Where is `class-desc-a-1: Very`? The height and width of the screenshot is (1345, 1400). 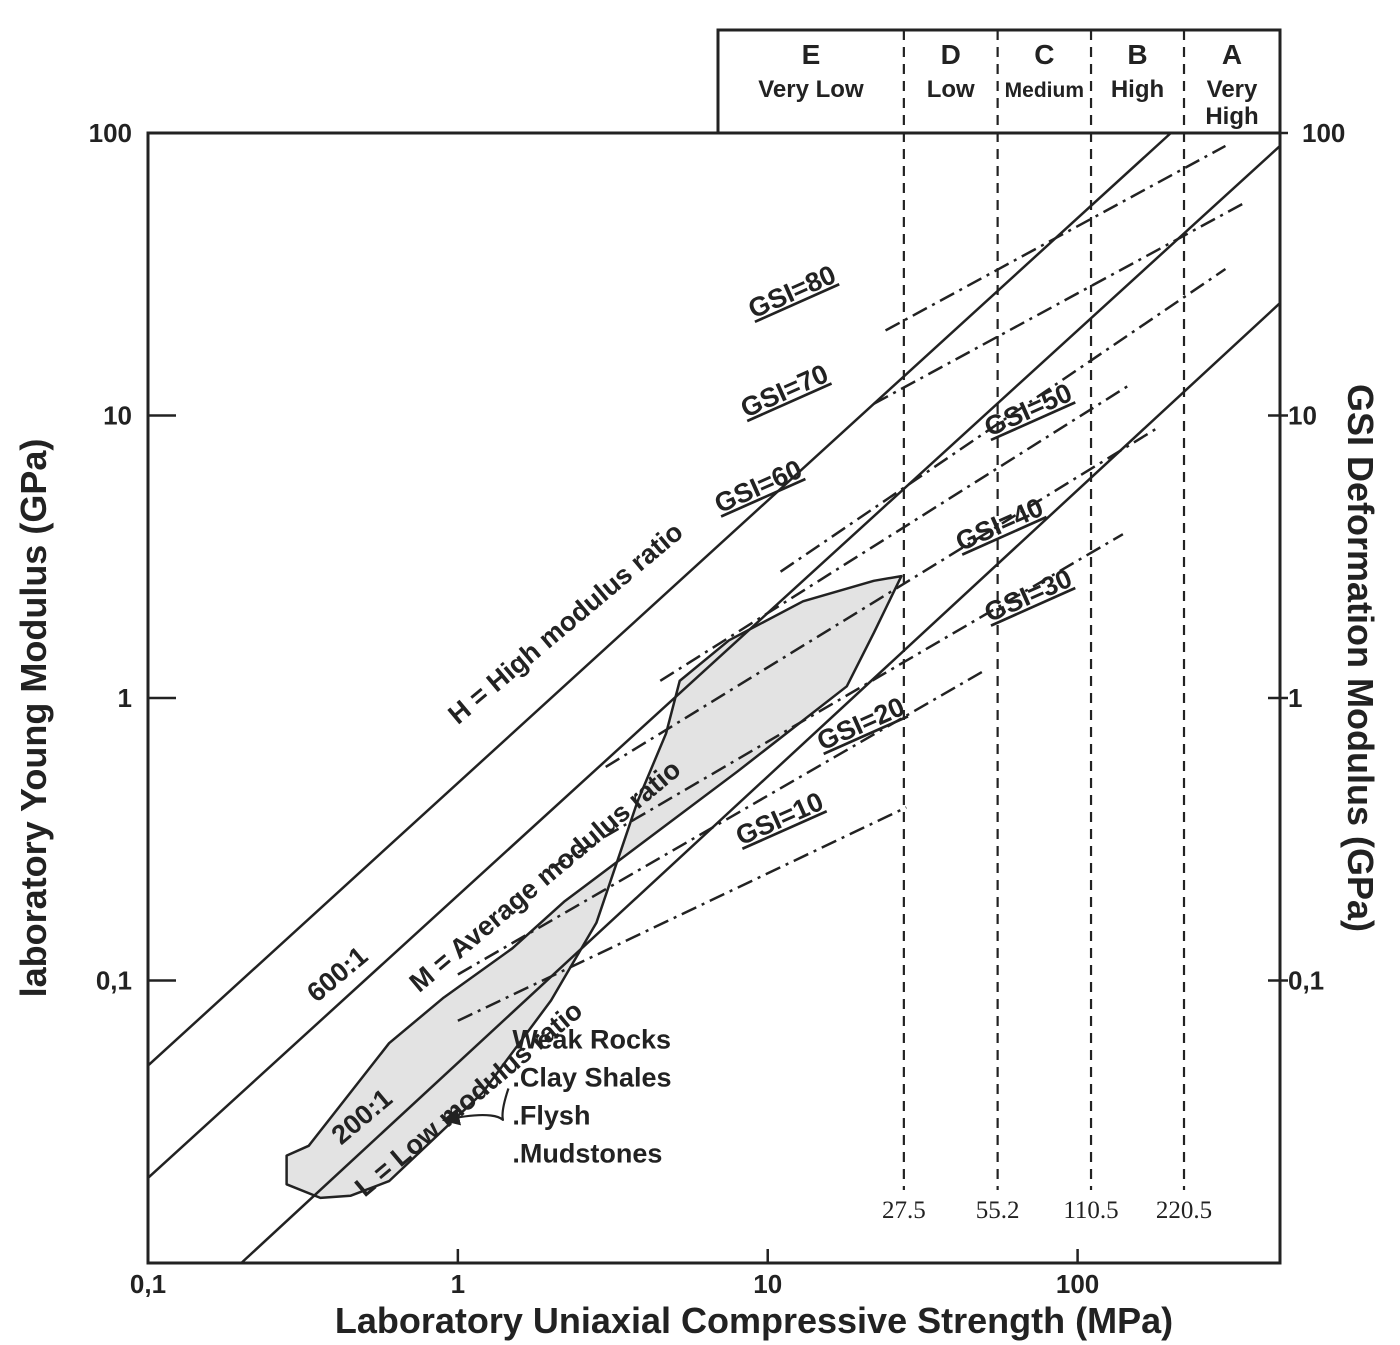
class-desc-a-1: Very is located at coordinates (1232, 89).